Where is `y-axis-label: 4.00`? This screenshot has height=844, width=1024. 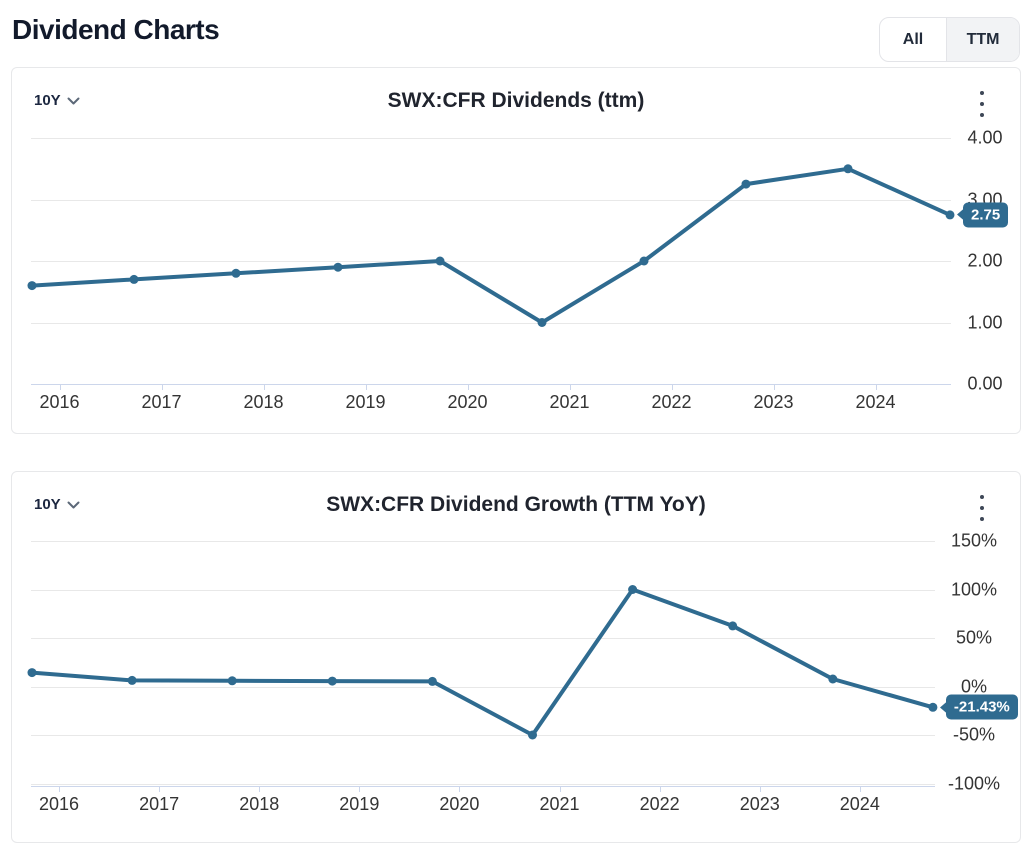 y-axis-label: 4.00 is located at coordinates (985, 137).